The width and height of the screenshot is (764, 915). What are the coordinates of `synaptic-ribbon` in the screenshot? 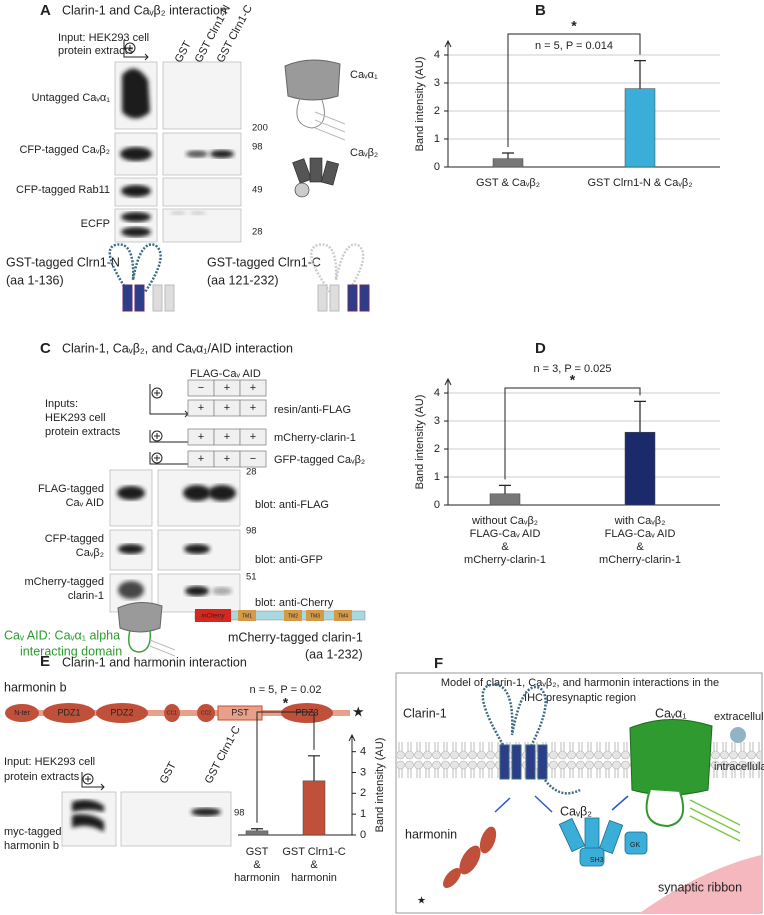 It's located at (700, 884).